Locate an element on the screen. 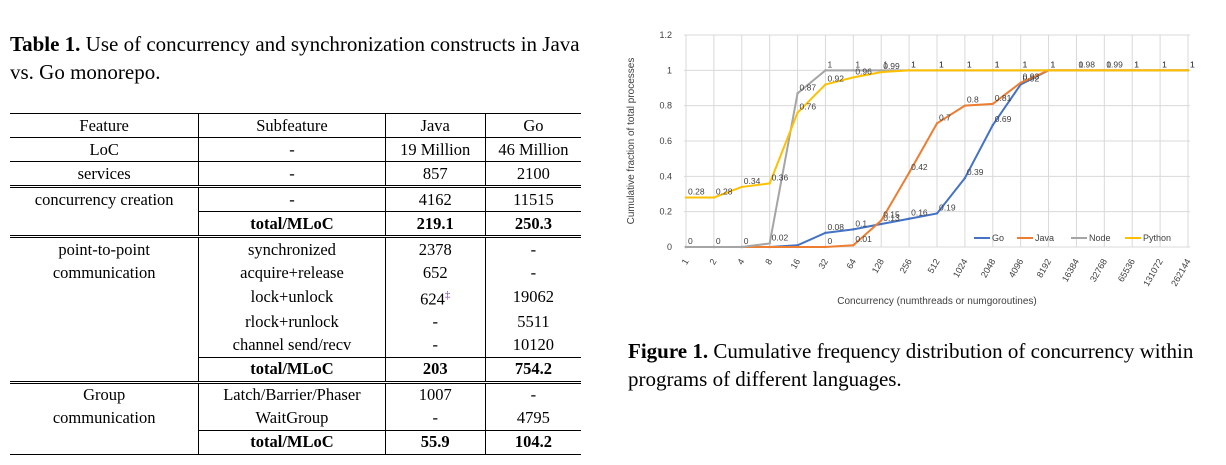 This screenshot has width=1226, height=465. group-total-go: 104.2 is located at coordinates (533, 442).